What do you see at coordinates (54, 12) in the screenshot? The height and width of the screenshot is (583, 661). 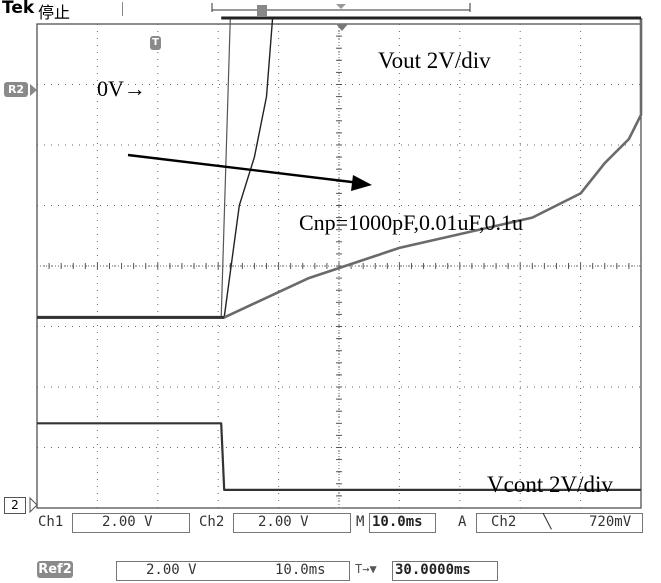 I see `acquisition-state: 停止` at bounding box center [54, 12].